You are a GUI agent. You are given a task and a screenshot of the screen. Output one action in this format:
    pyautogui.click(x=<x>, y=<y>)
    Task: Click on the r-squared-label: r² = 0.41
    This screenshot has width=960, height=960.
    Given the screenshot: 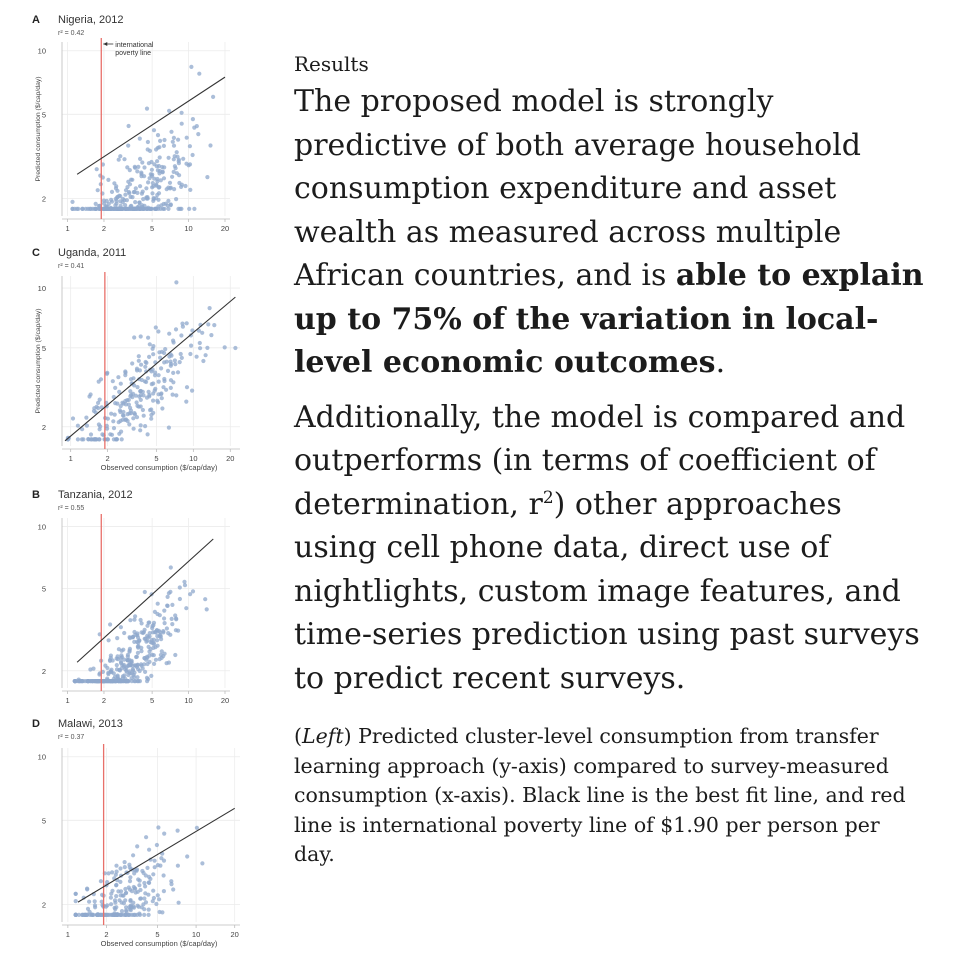 What is the action you would take?
    pyautogui.click(x=71, y=266)
    